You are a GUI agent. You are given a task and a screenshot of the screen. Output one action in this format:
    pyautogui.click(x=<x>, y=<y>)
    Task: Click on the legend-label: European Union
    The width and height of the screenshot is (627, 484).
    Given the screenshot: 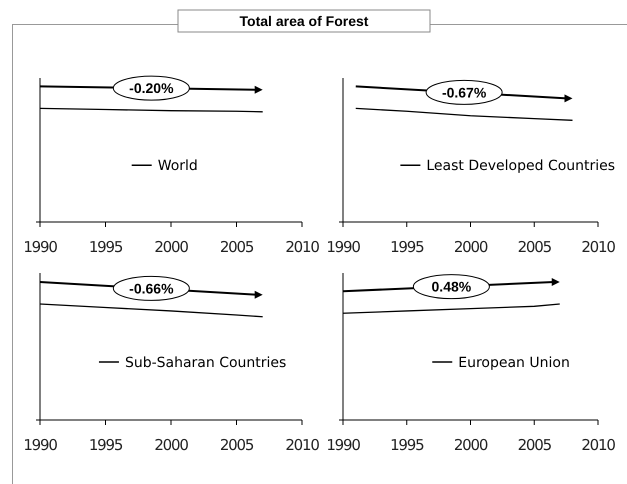 What is the action you would take?
    pyautogui.click(x=514, y=363)
    